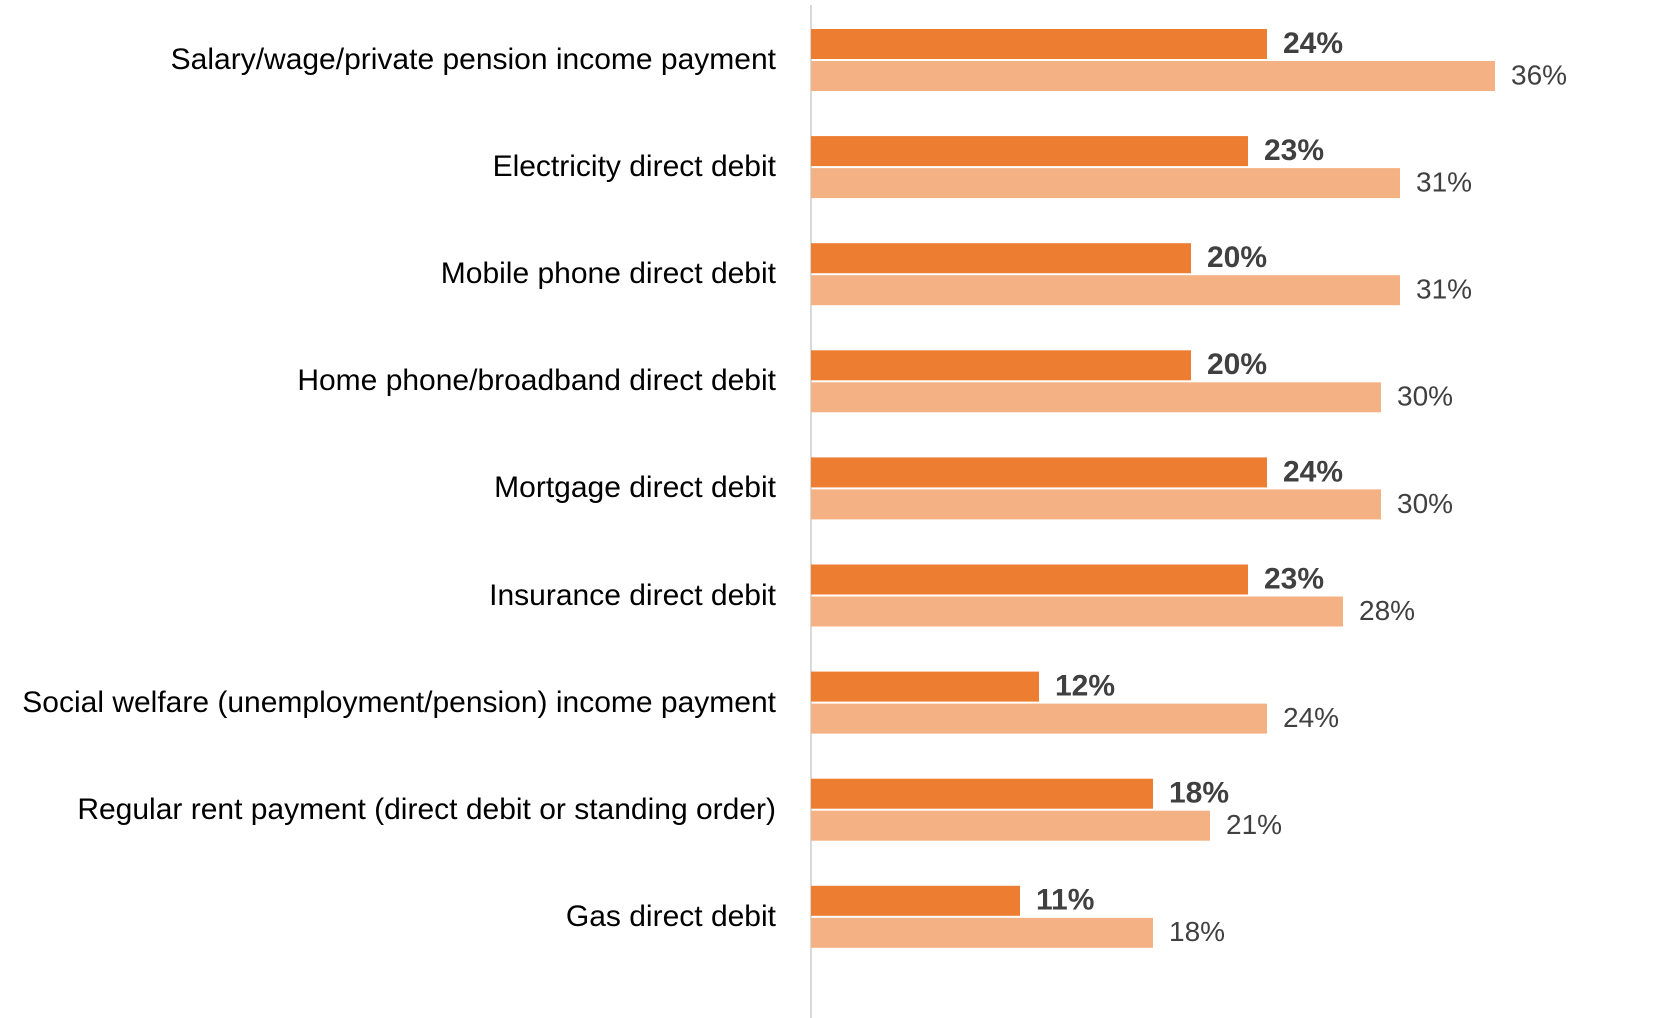  Describe the element at coordinates (1387, 610) in the screenshot. I see `data-label: 28%` at that location.